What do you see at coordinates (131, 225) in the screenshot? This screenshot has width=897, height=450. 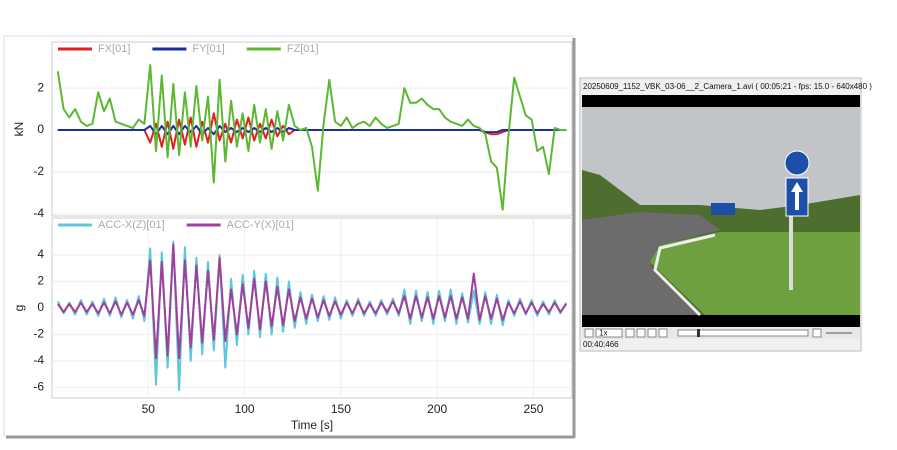 I see `legend-label: ACC-X(Z)[01]` at bounding box center [131, 225].